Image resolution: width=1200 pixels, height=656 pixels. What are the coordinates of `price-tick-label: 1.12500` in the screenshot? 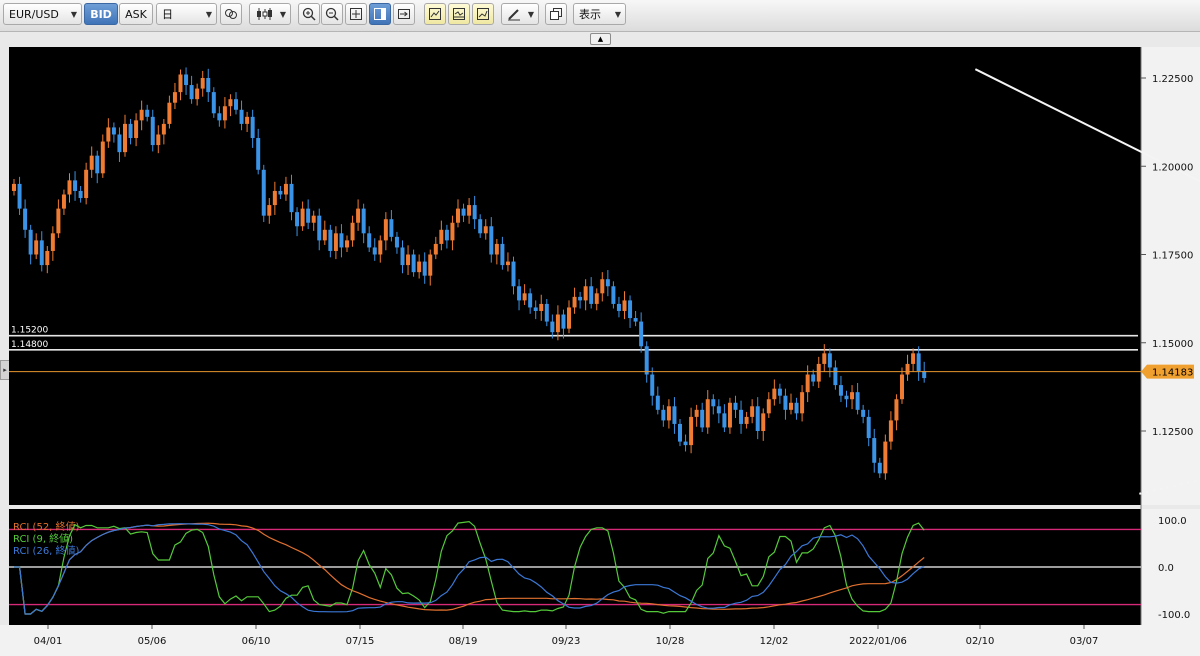 It's located at (1172, 432).